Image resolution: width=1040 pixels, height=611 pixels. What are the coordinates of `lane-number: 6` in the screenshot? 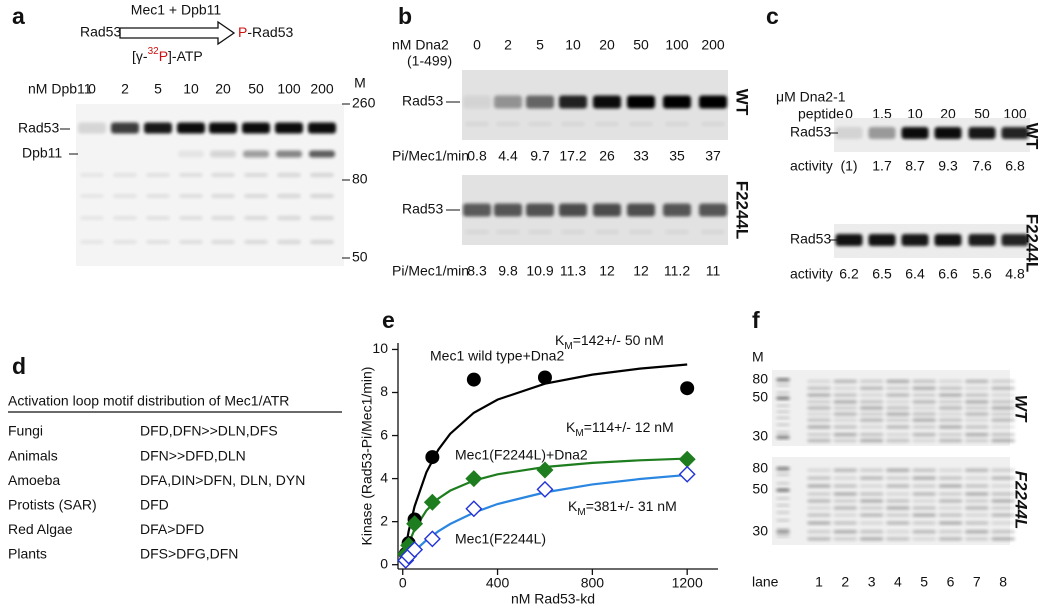 It's located at (951, 582).